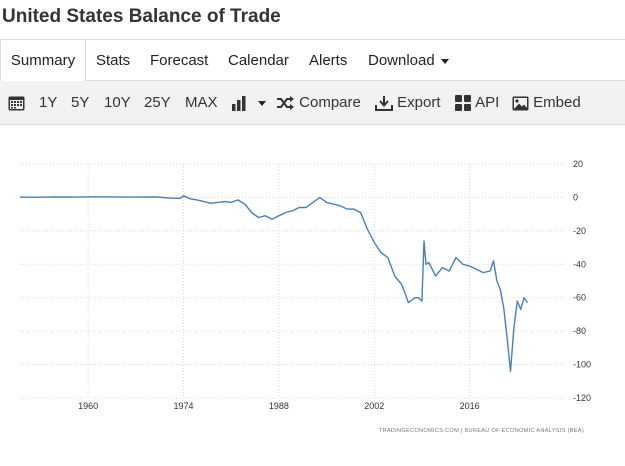 Image resolution: width=625 pixels, height=466 pixels. I want to click on x-tick-label: 2002, so click(374, 406).